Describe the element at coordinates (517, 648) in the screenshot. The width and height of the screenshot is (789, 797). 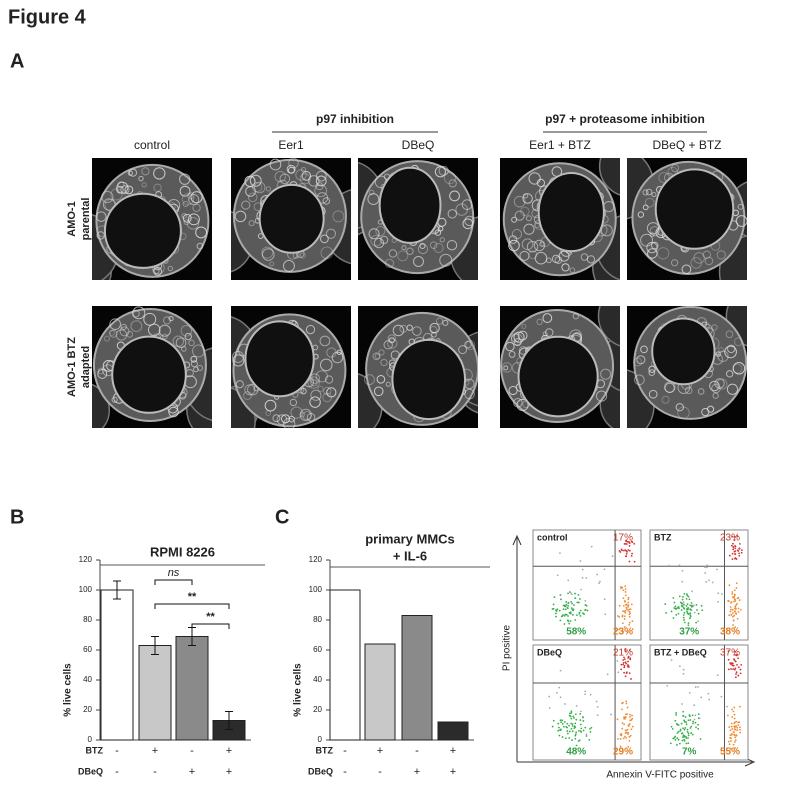
I see `y-arrow` at that location.